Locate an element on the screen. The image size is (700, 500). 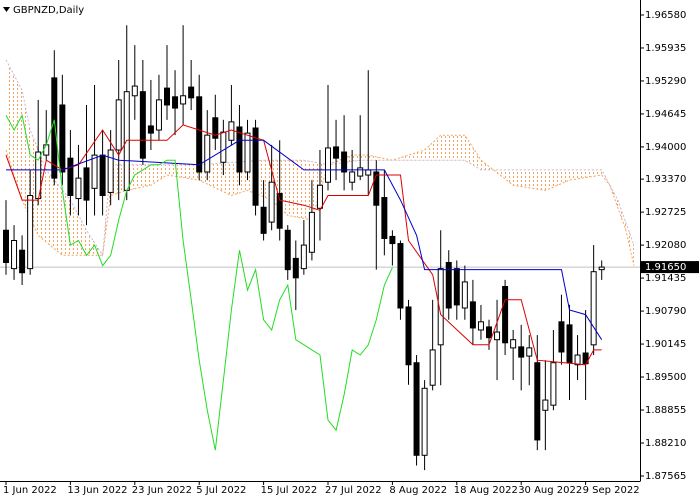
current-price-box is located at coordinates (670, 267).